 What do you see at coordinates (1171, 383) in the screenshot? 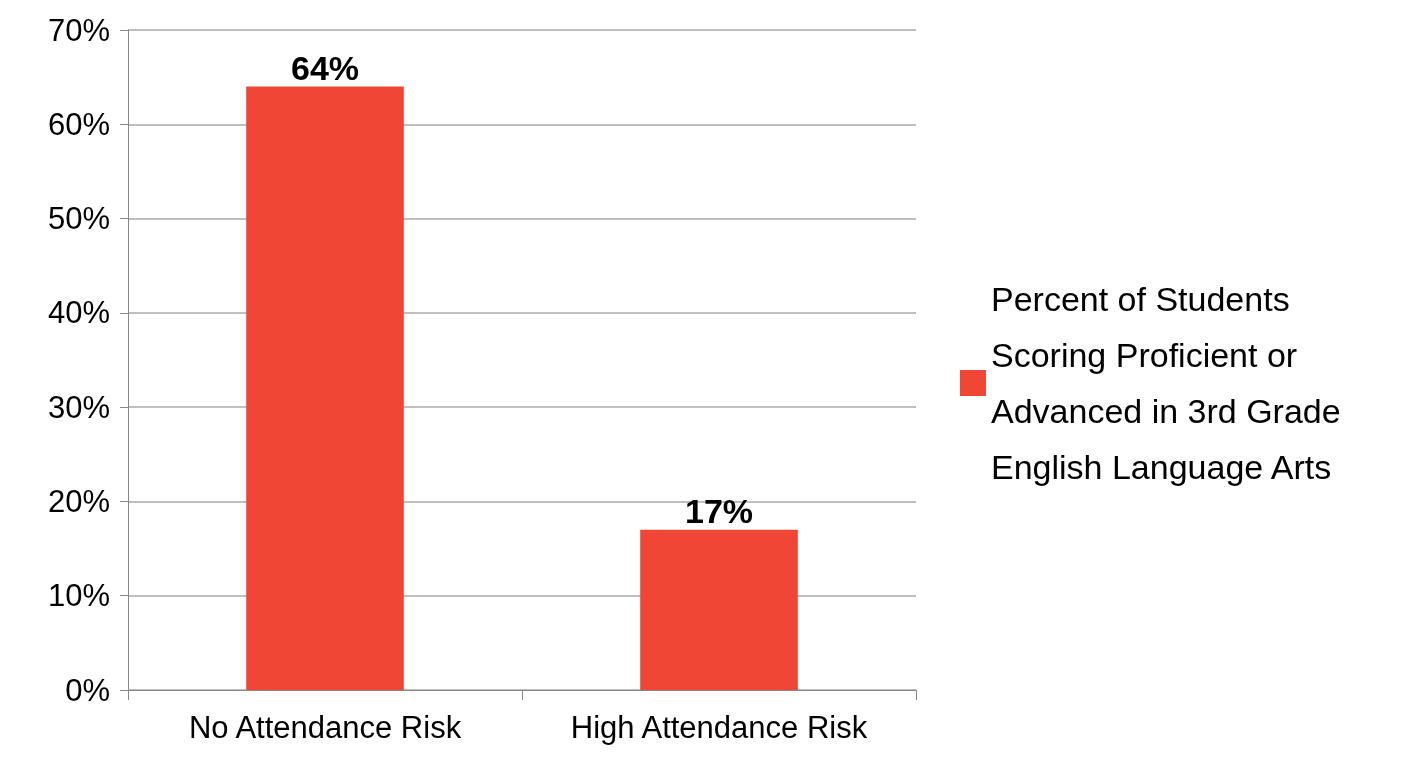
I see `legend-label: Percent of Students Scoring Proficient or Advanced in 3rd Grade English Language Arts` at bounding box center [1171, 383].